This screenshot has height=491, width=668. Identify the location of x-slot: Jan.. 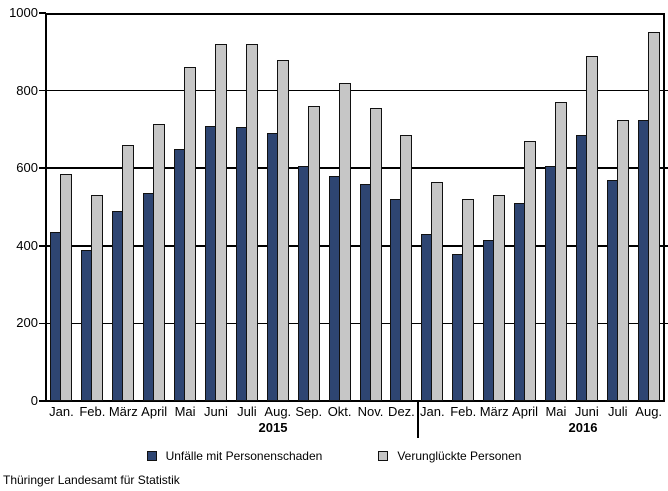
(61, 411).